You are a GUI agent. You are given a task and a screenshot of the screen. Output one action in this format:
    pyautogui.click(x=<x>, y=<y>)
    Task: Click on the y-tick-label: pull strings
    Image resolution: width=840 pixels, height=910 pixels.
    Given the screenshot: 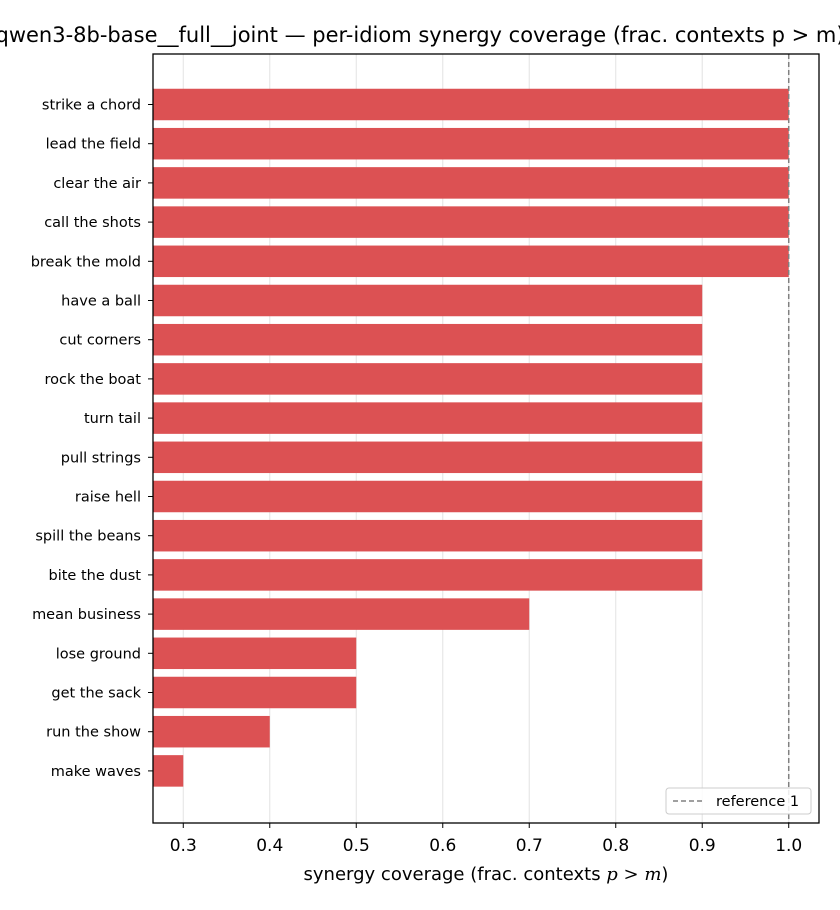 What is the action you would take?
    pyautogui.click(x=101, y=458)
    